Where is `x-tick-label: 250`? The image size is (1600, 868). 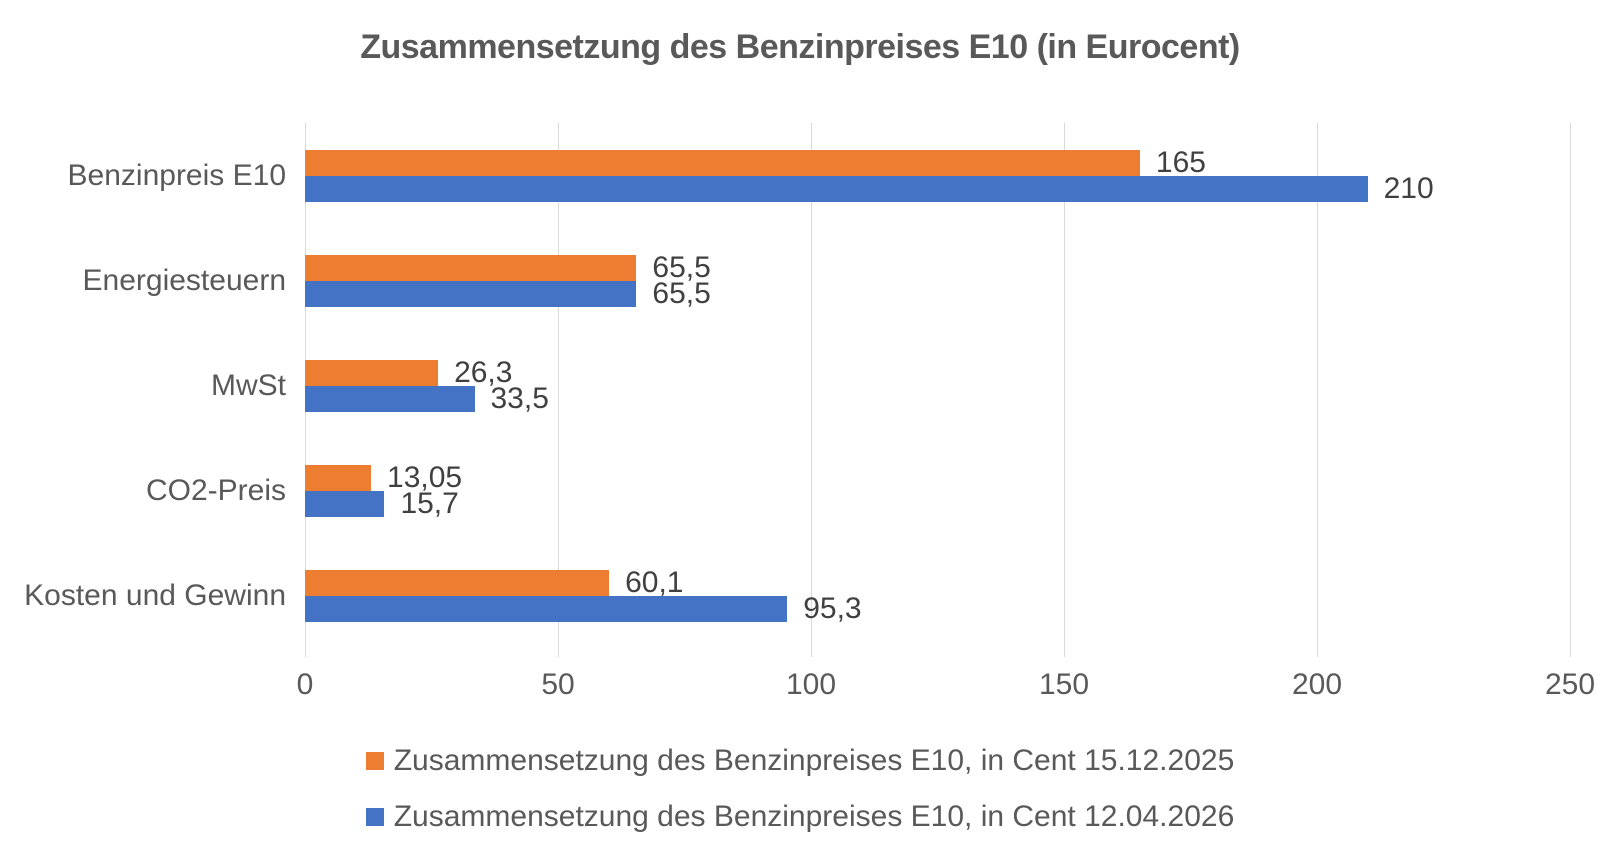
x-tick-label: 250 is located at coordinates (1570, 684).